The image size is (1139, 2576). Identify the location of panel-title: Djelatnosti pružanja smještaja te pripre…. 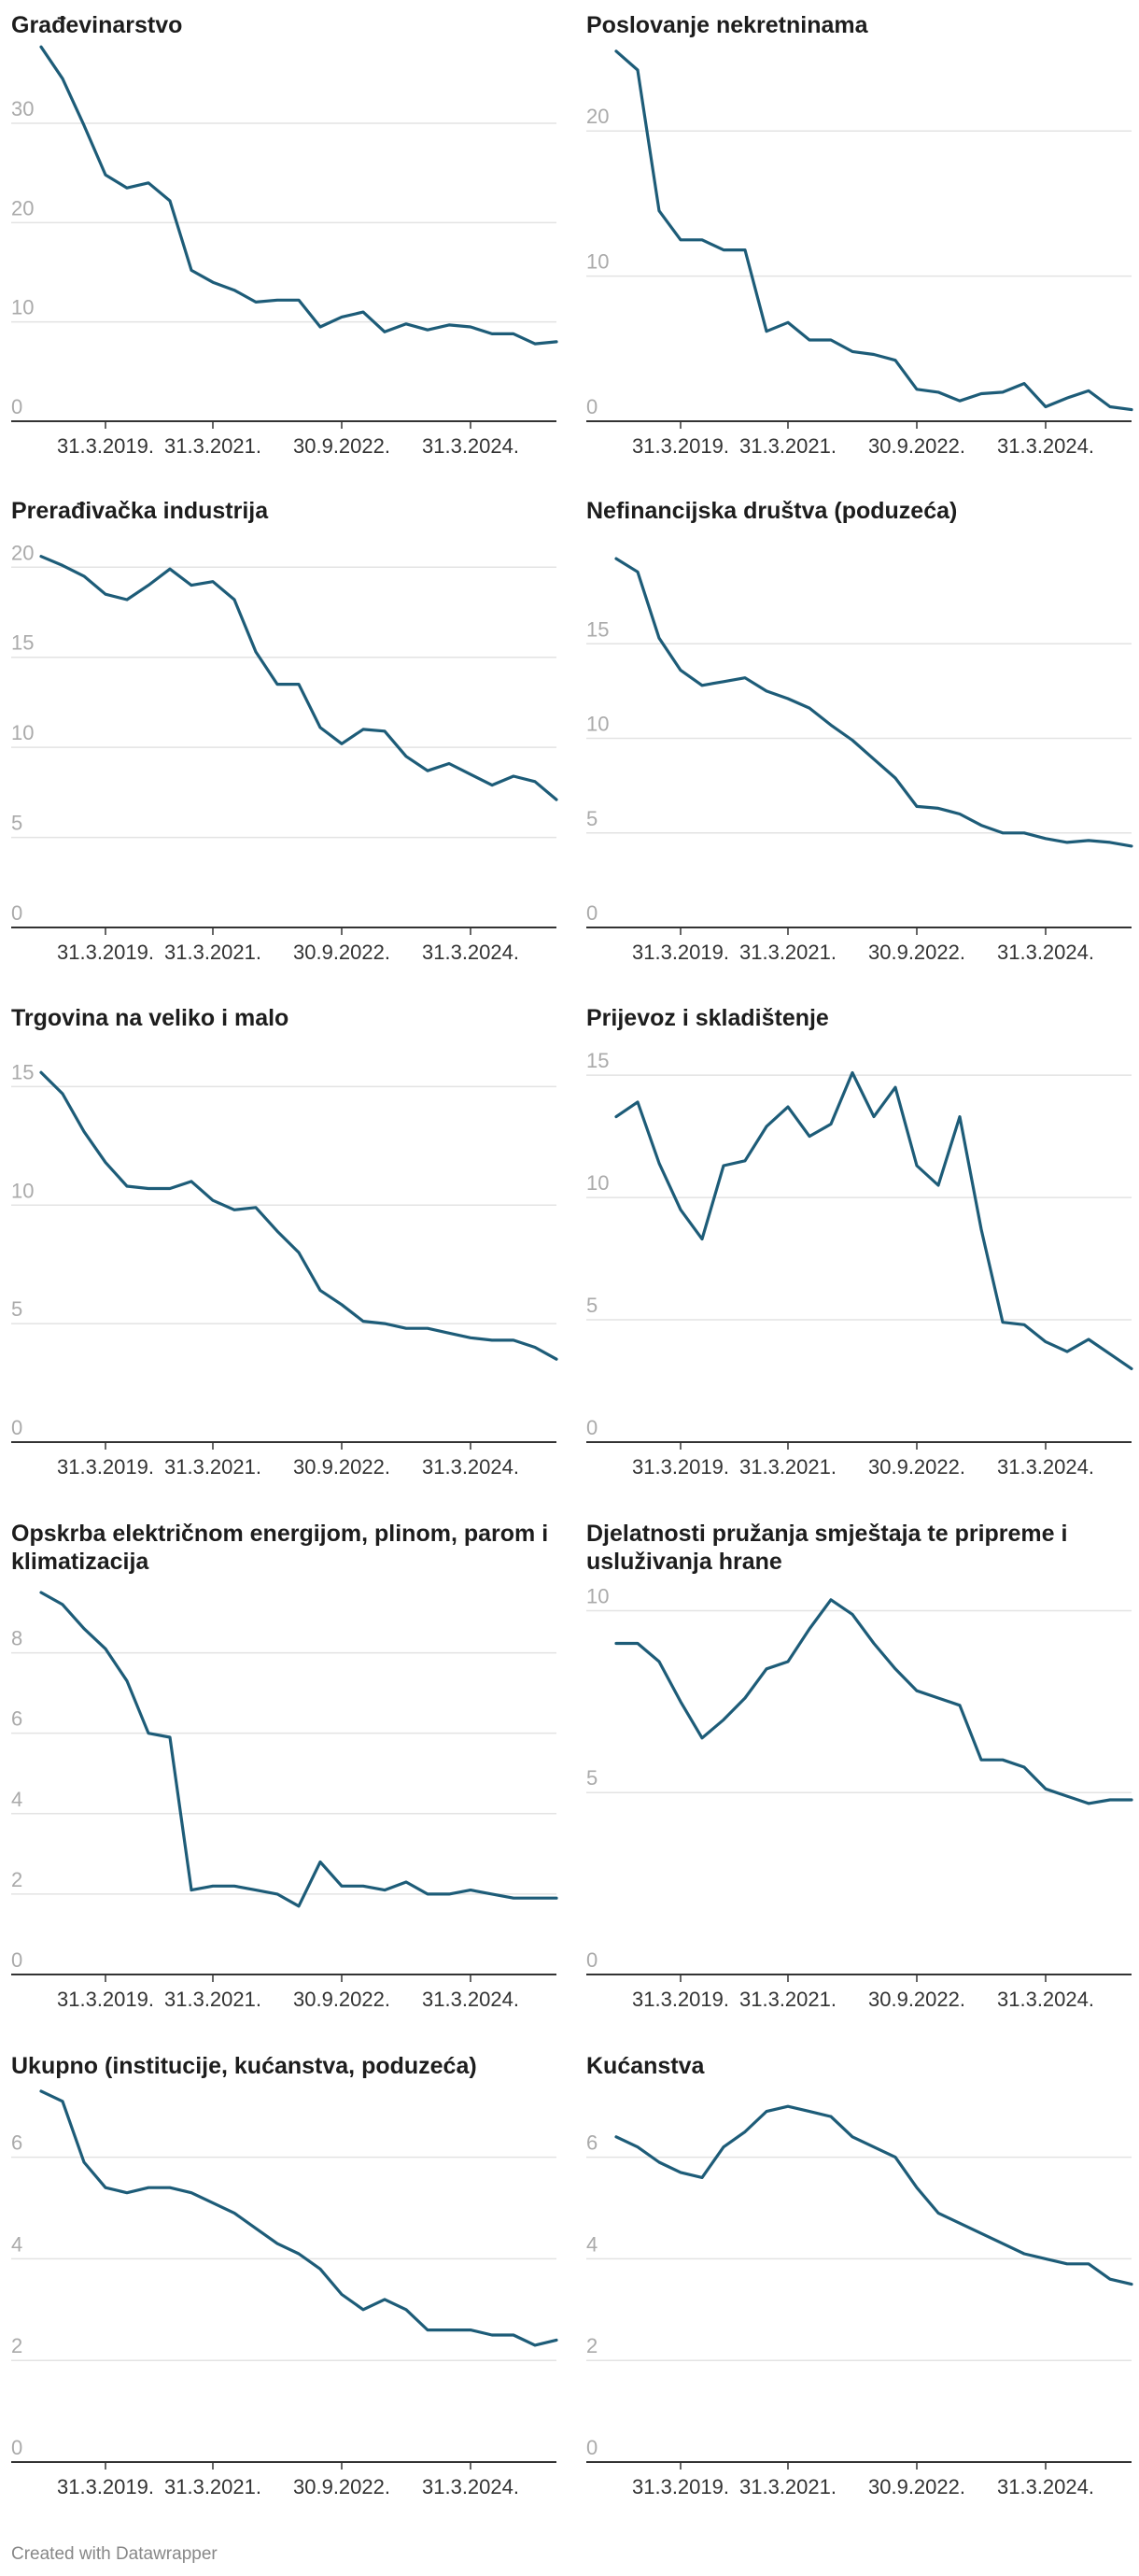
(827, 1548).